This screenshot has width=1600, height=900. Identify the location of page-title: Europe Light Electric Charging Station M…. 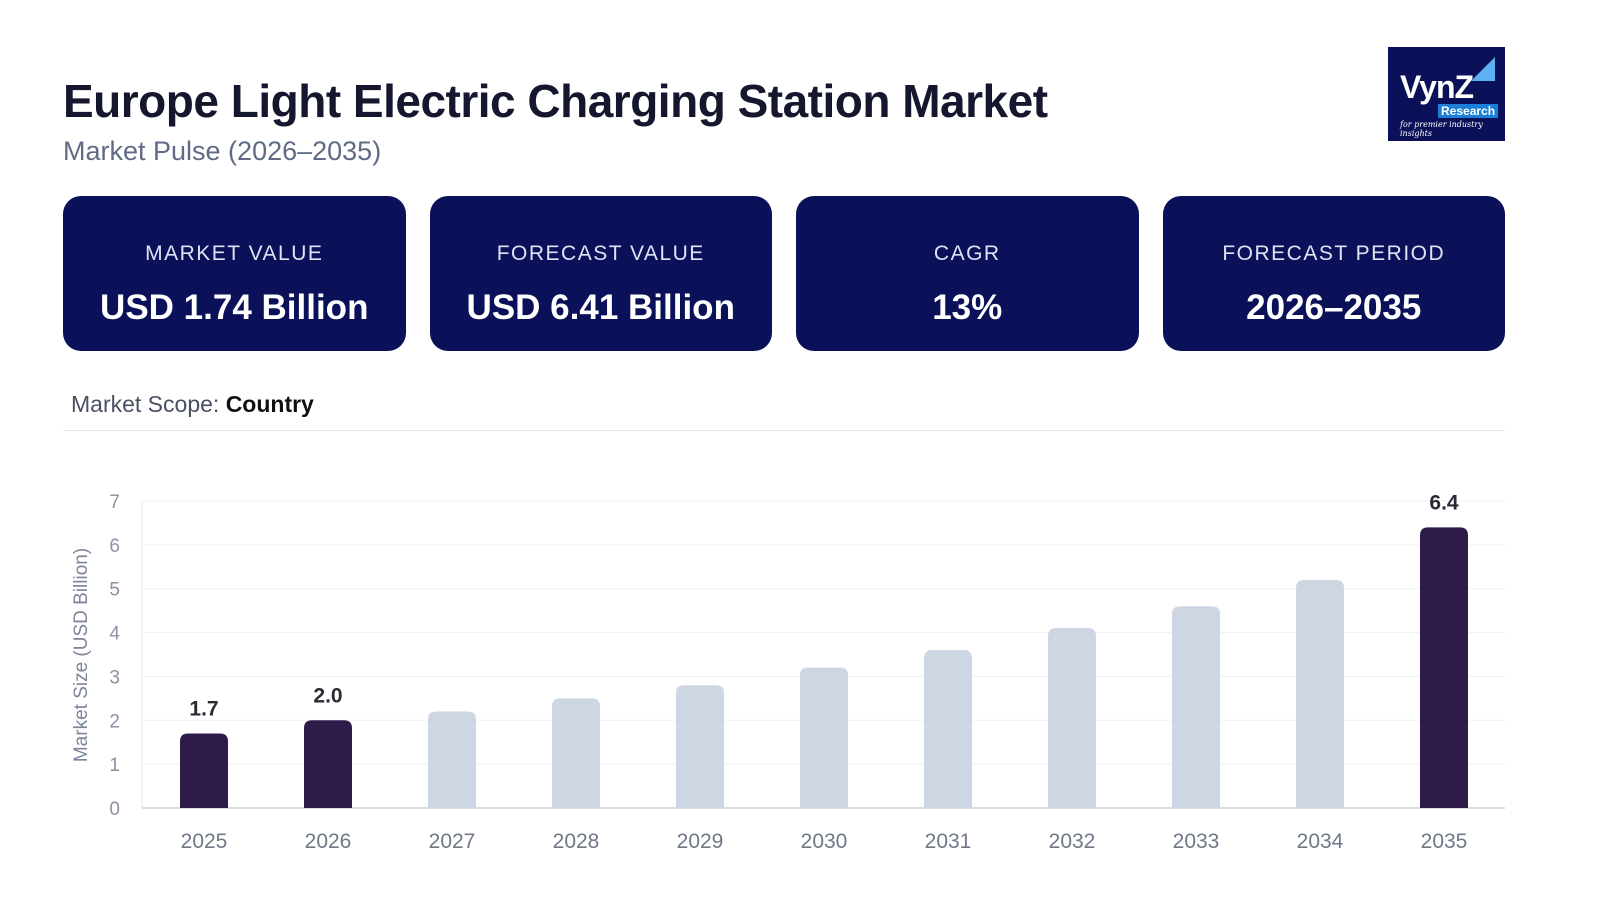
(555, 101).